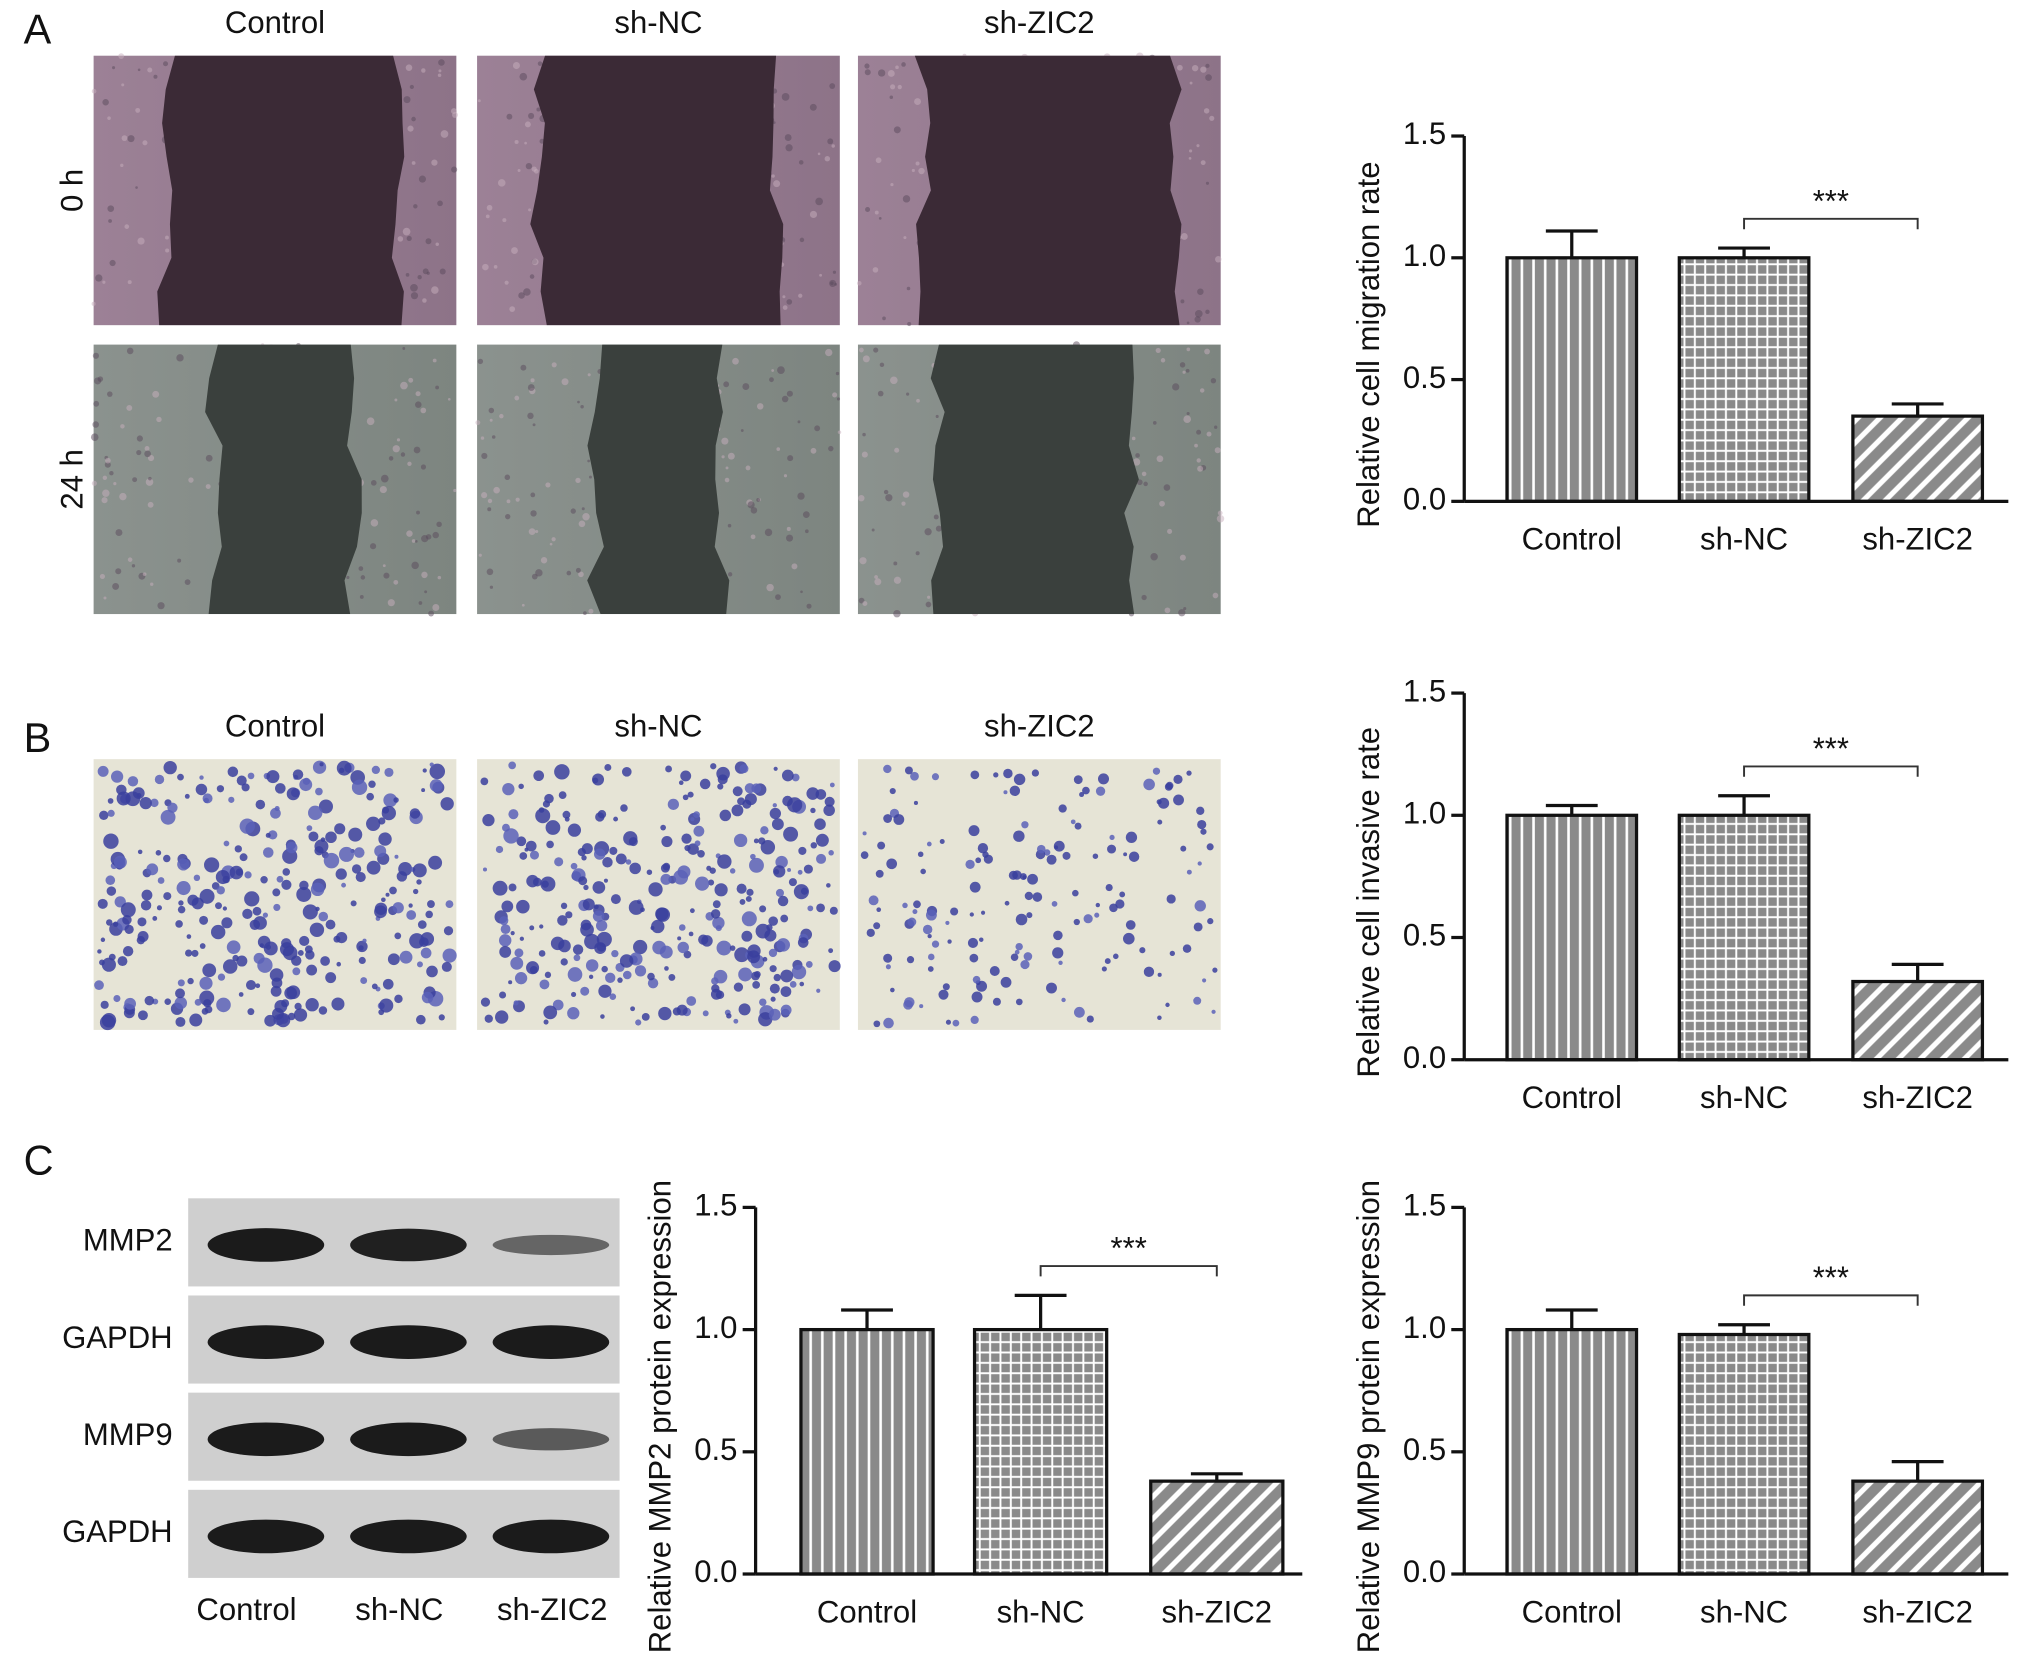 The width and height of the screenshot is (2032, 1666). Describe the element at coordinates (1831, 201) in the screenshot. I see `significance-label: ***` at that location.